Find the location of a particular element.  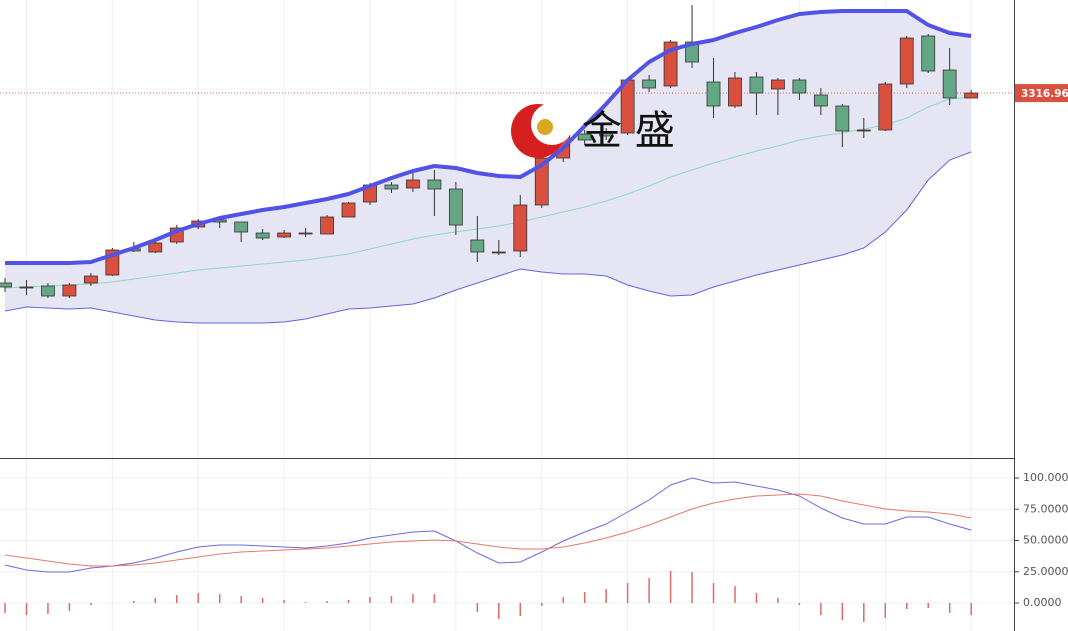

y-tick-label: 75.0000 is located at coordinates (1045, 508).